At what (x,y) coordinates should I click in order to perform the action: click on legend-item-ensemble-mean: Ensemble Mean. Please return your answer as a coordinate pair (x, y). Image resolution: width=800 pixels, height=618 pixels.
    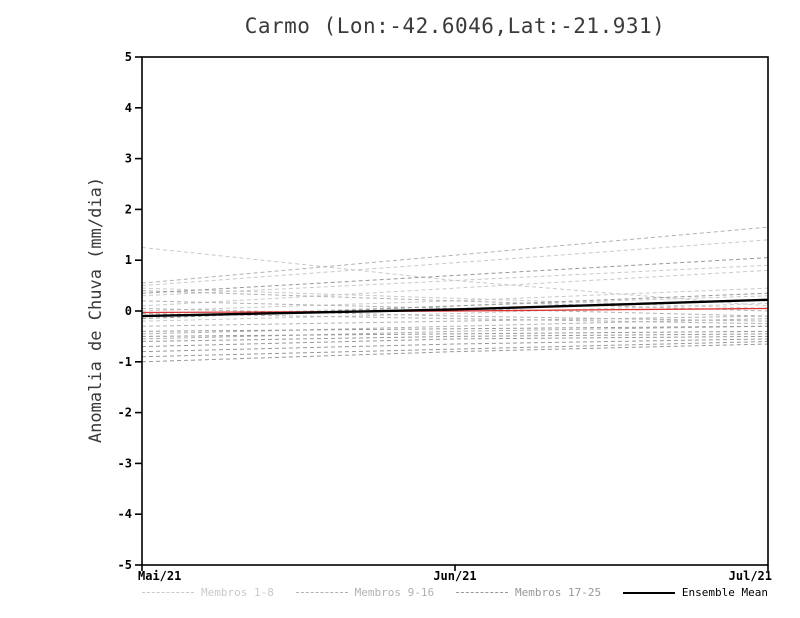
    Looking at the image, I should click on (695, 592).